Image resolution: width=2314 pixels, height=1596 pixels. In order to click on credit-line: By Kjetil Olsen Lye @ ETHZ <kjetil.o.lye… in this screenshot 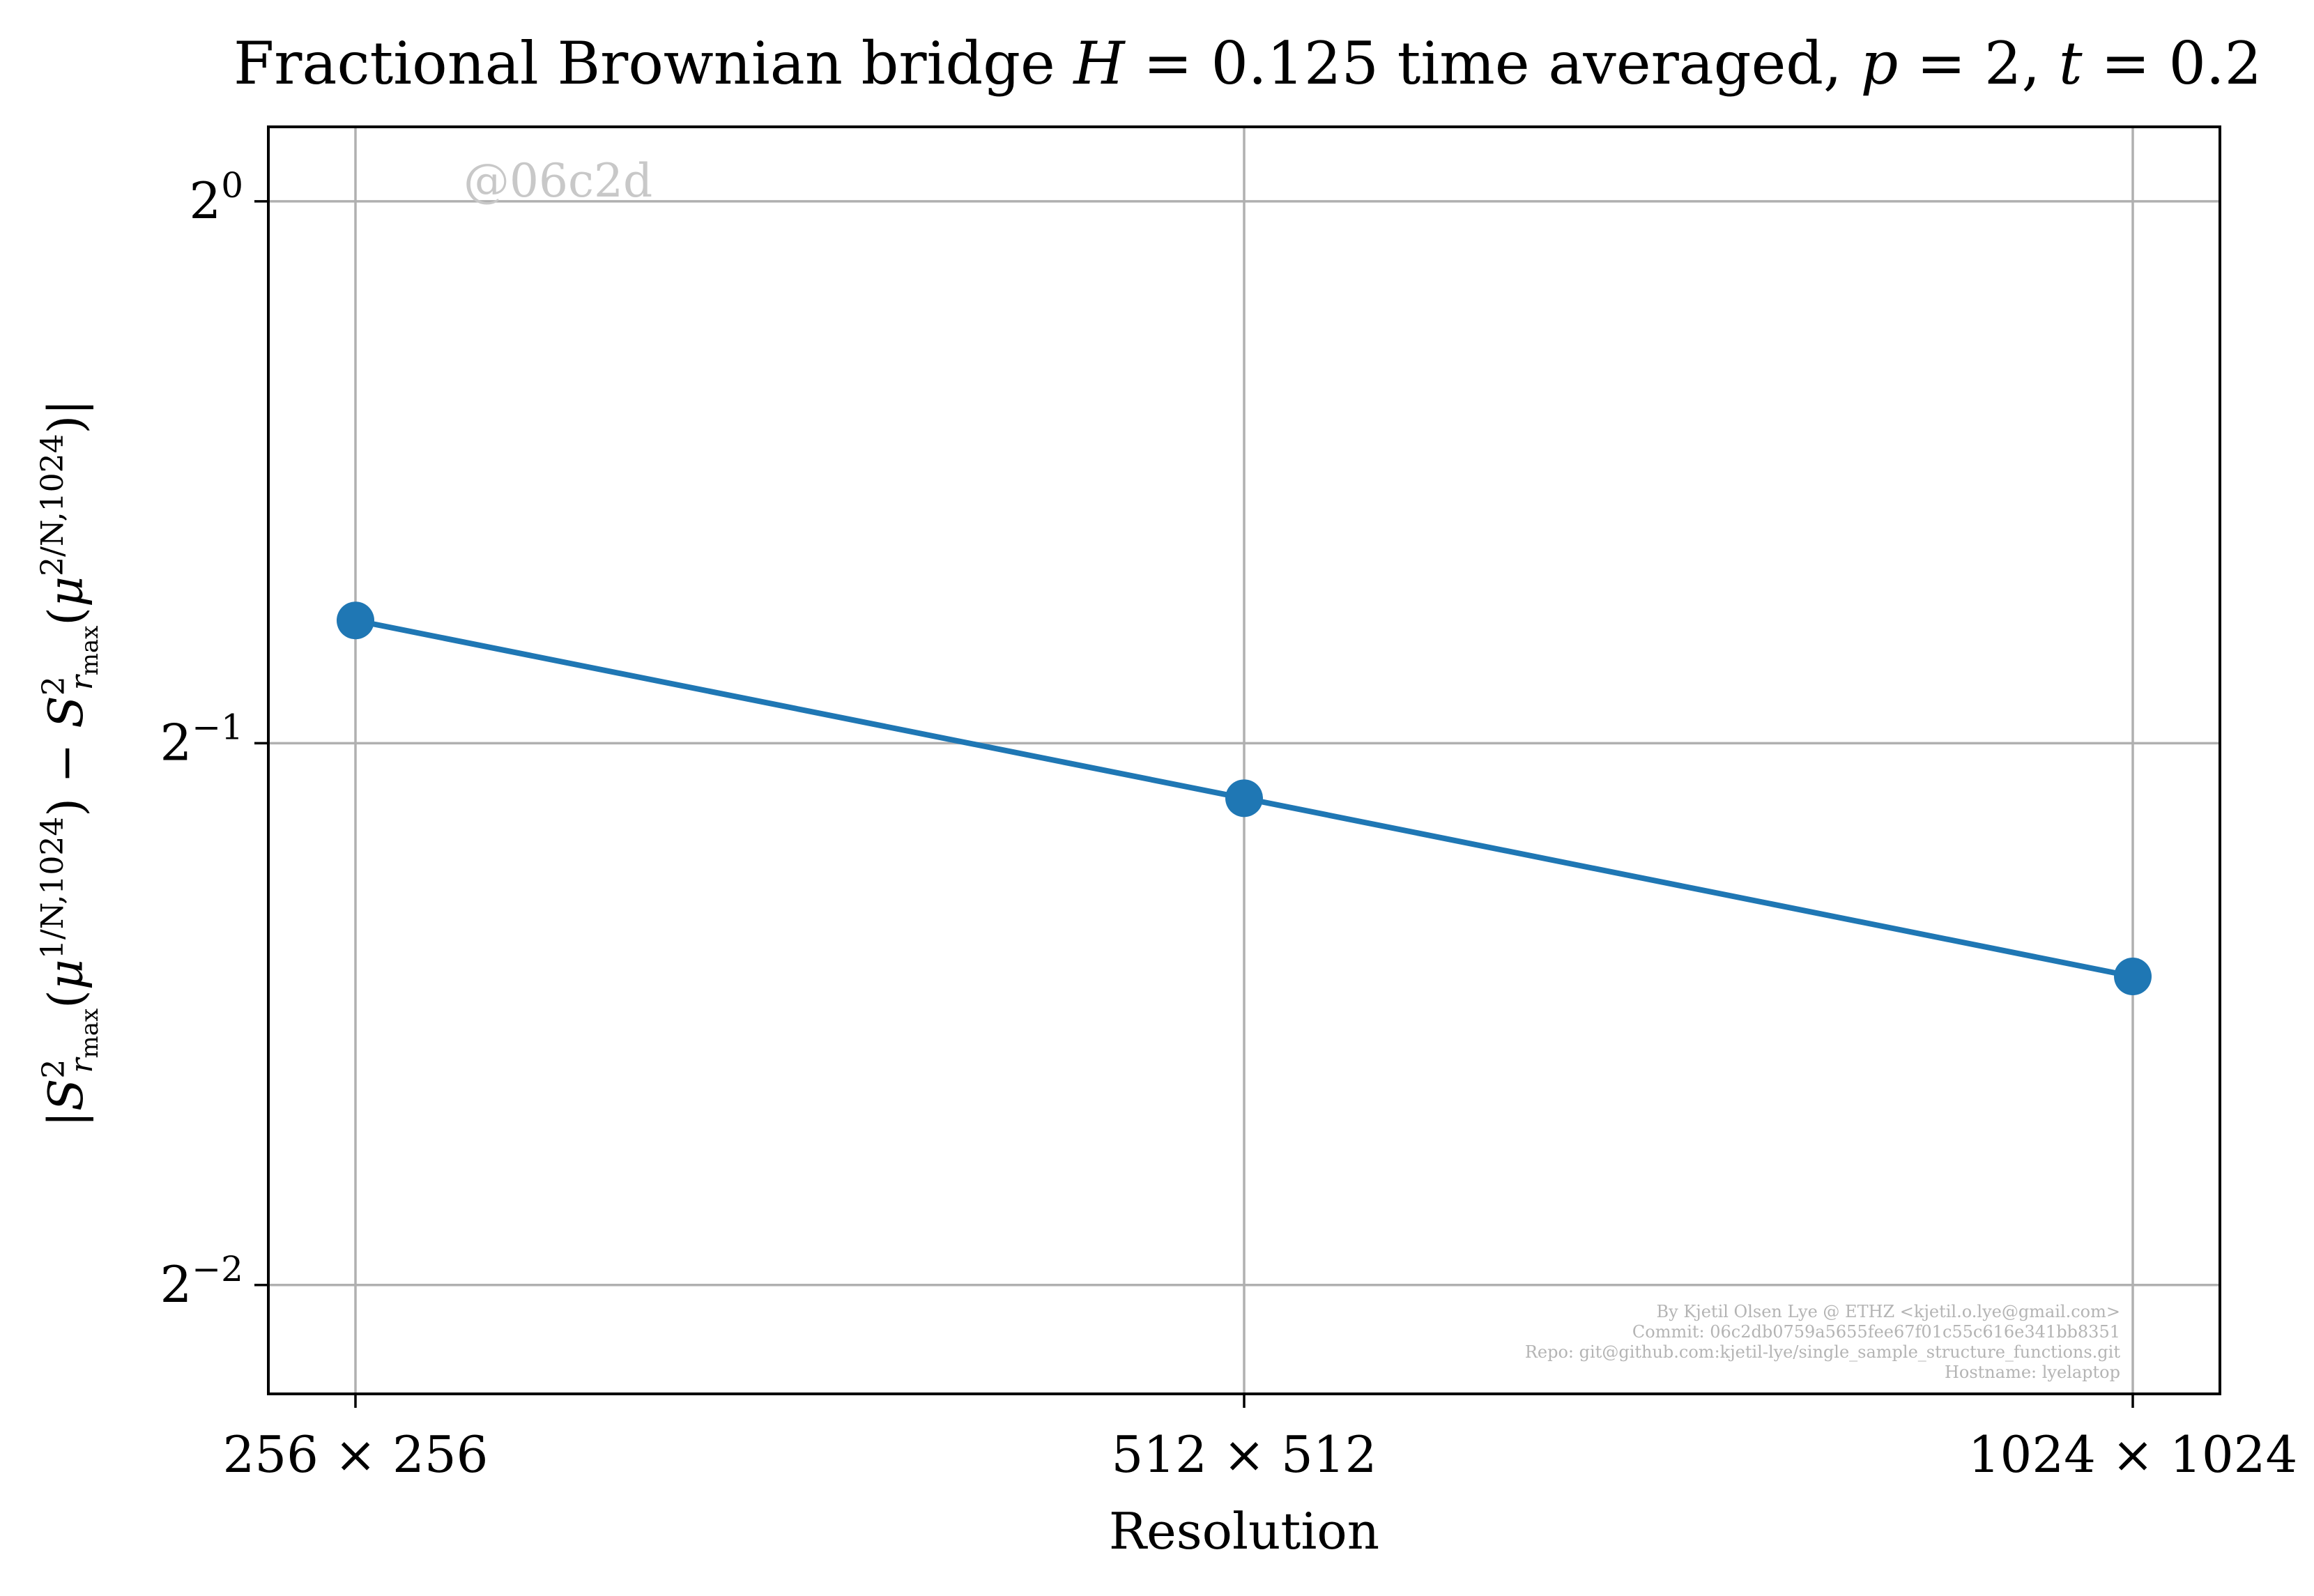, I will do `click(1888, 1311)`.